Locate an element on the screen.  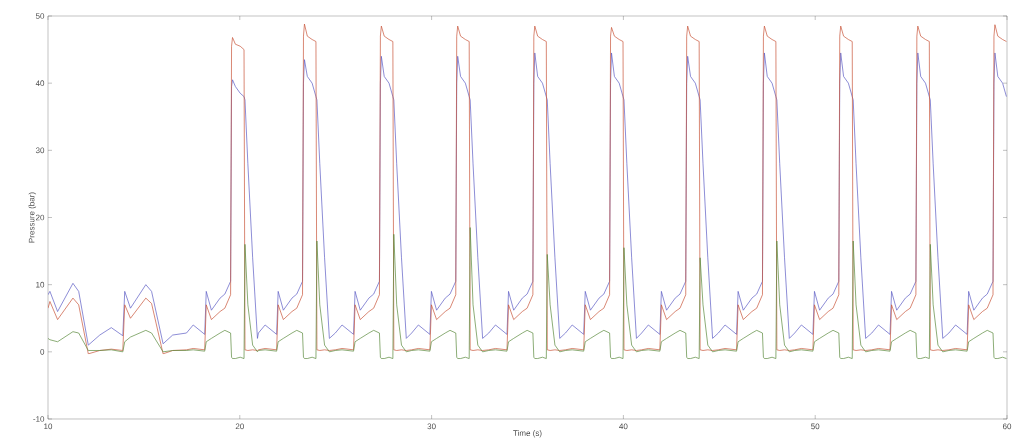
x-tick-label: 40 is located at coordinates (623, 426).